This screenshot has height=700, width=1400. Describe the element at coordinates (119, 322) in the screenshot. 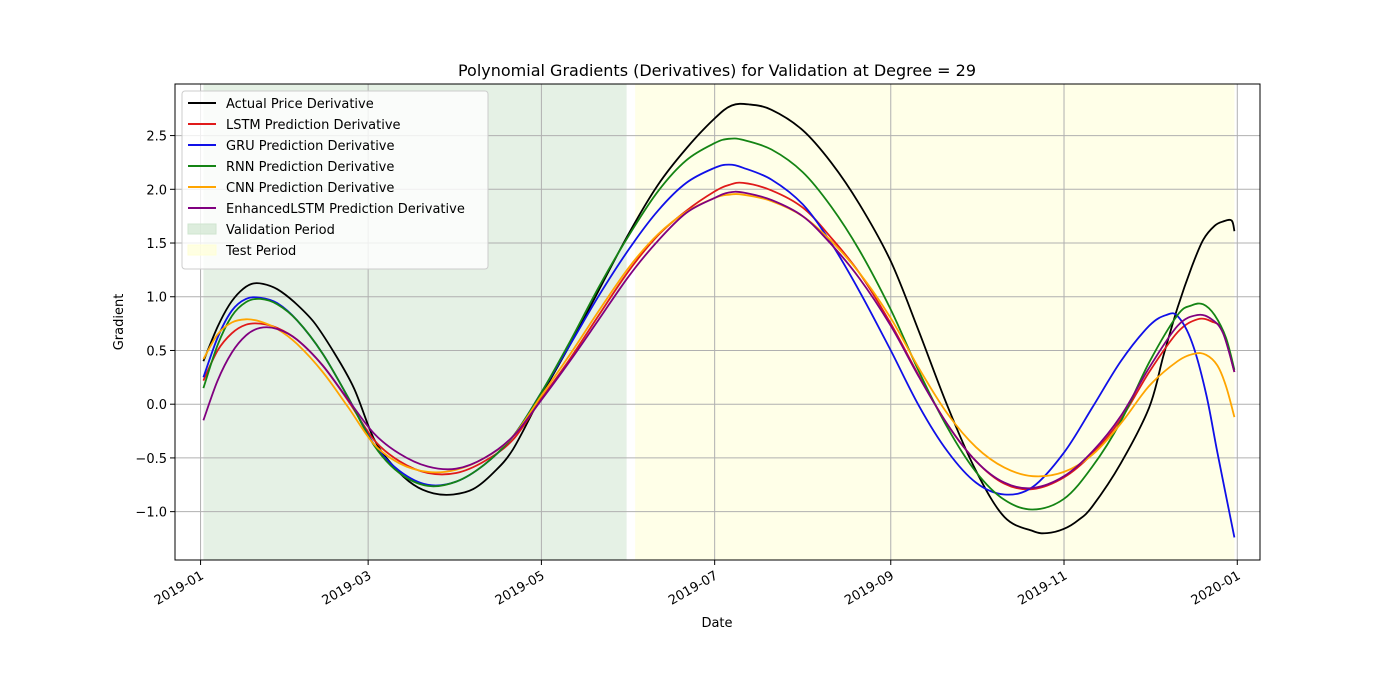

I see `y-axis-label: Gradient` at that location.